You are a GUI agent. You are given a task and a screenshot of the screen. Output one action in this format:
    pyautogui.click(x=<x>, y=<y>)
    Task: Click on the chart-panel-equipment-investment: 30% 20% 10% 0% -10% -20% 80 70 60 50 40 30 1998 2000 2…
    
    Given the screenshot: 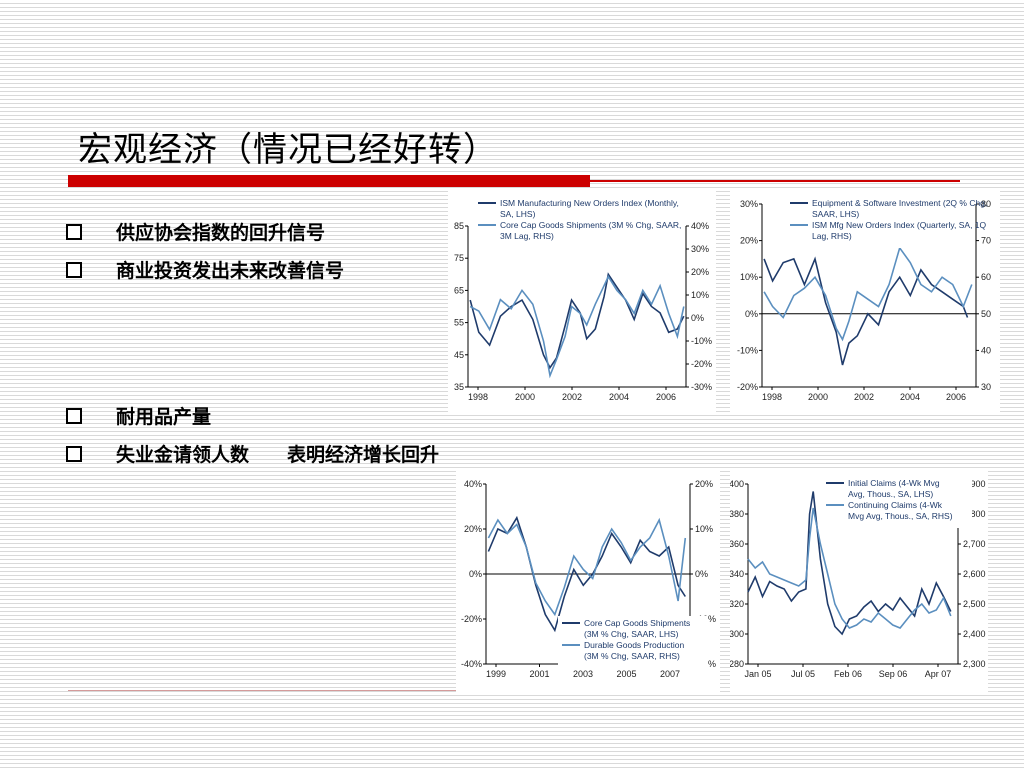 What is the action you would take?
    pyautogui.click(x=865, y=301)
    